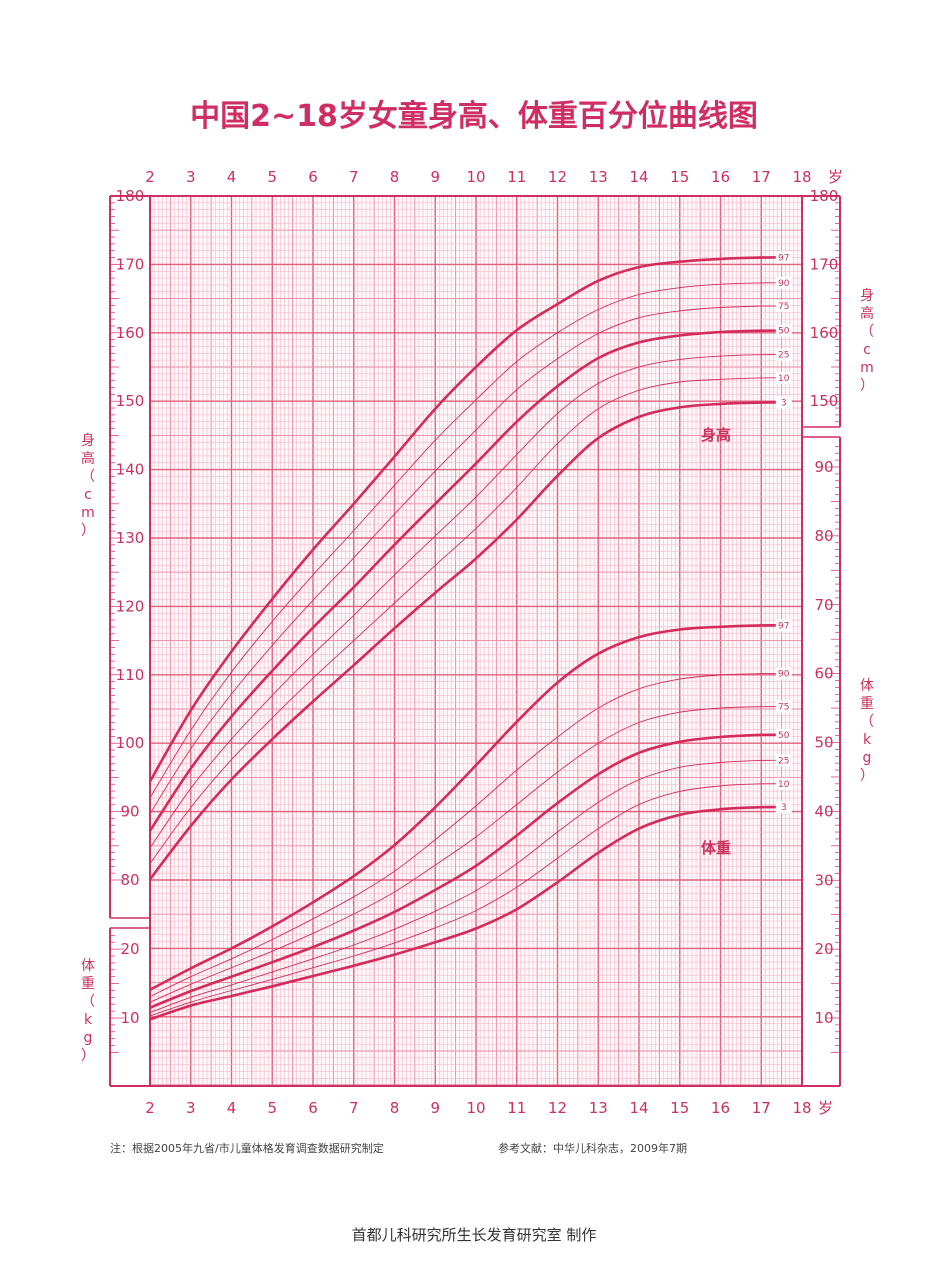  I want to click on weight-label-bg-p50, so click(783, 734).